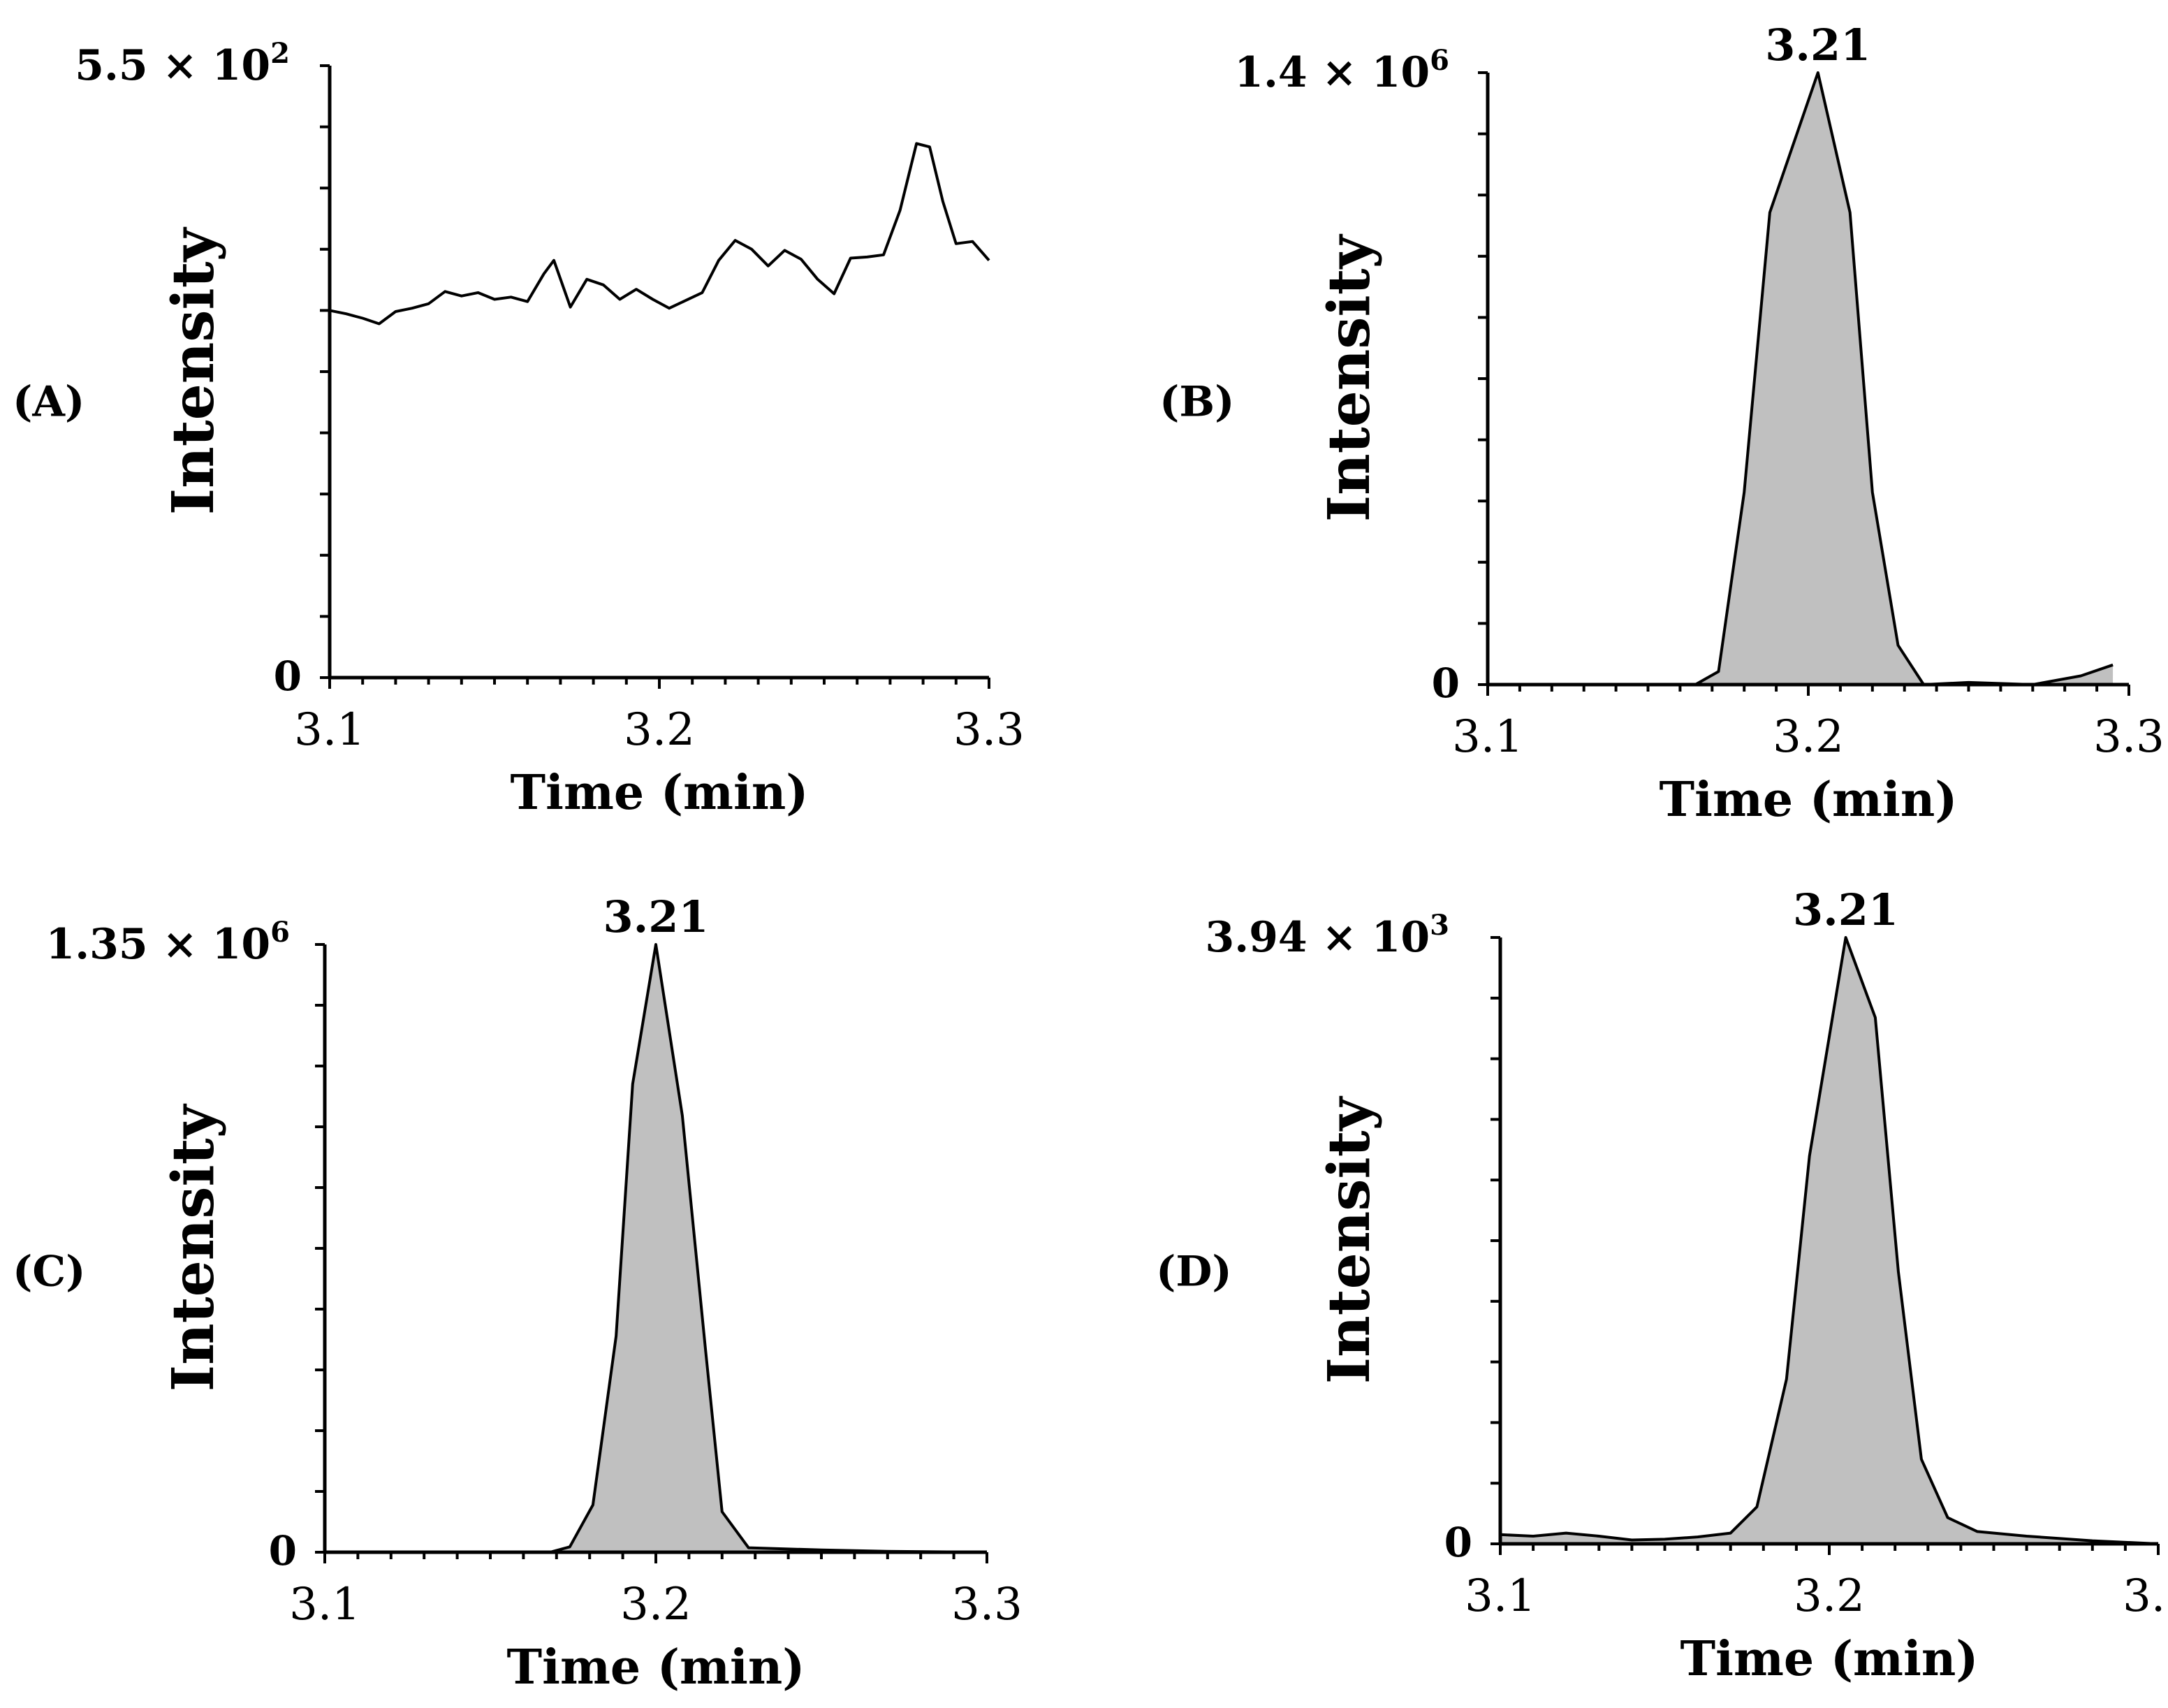 This screenshot has height=1708, width=2168. What do you see at coordinates (1197, 403) in the screenshot?
I see `panel-letter: (B)` at bounding box center [1197, 403].